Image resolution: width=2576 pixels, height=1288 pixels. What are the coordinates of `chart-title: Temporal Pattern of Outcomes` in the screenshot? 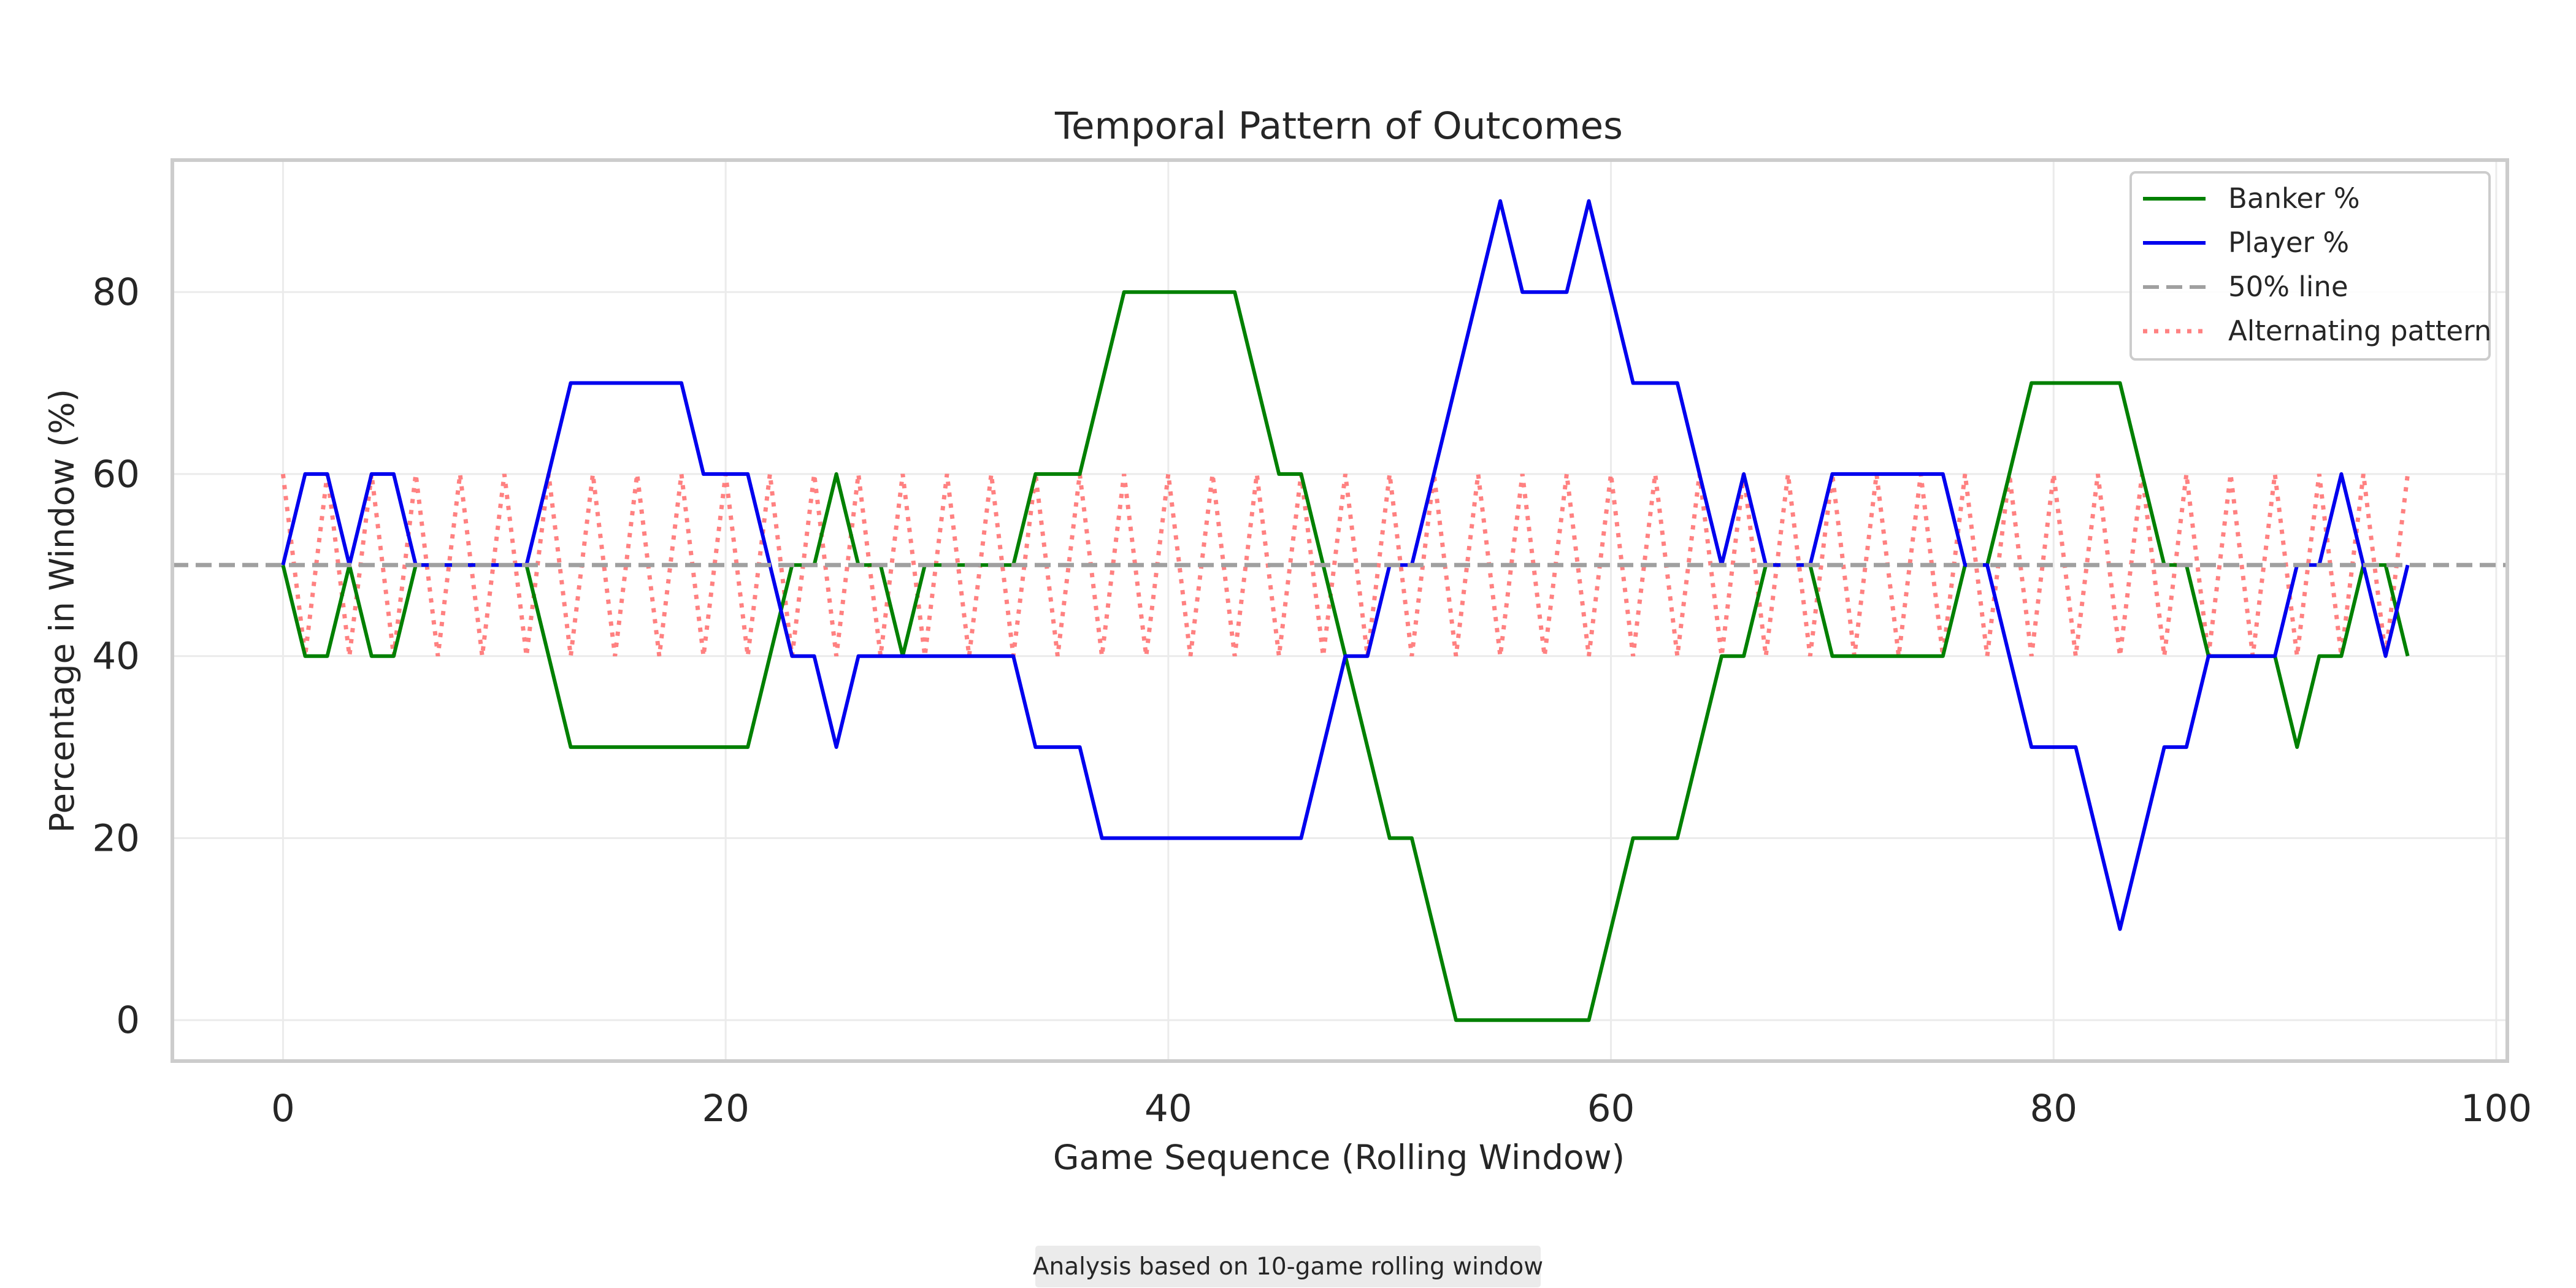 It's located at (1338, 126).